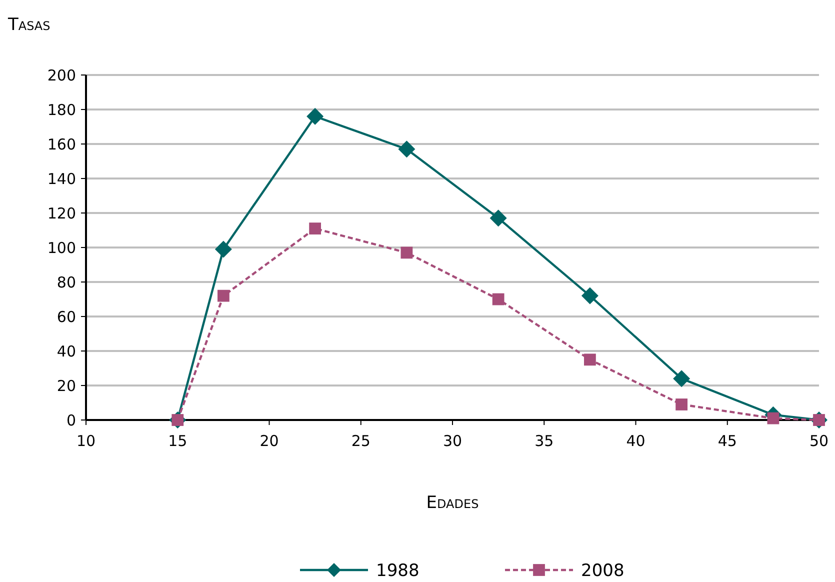  Describe the element at coordinates (178, 441) in the screenshot. I see `x-tick-label: 15` at that location.